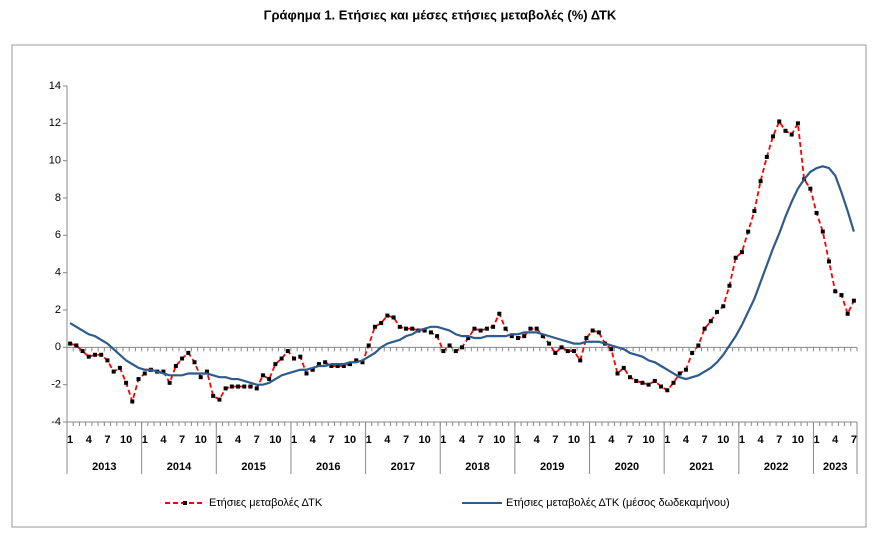  I want to click on y-tick-label: -4, so click(56, 422).